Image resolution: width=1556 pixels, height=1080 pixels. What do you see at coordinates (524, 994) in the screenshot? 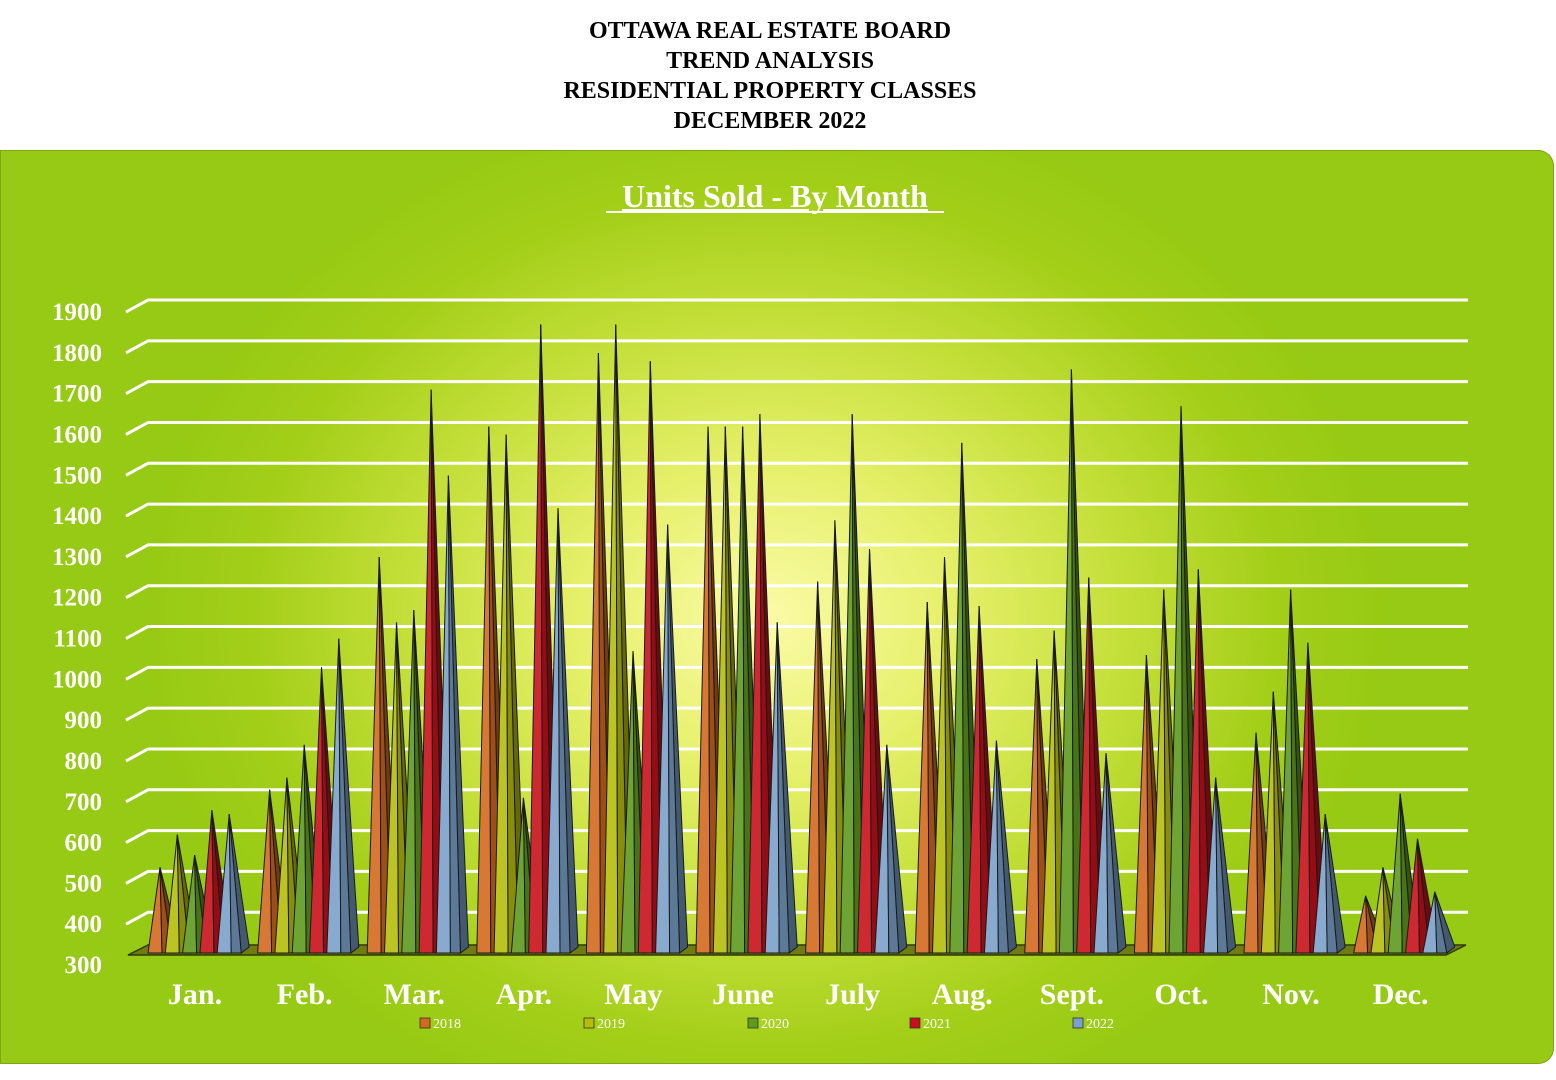
I see `x-tick-label: Apr.` at bounding box center [524, 994].